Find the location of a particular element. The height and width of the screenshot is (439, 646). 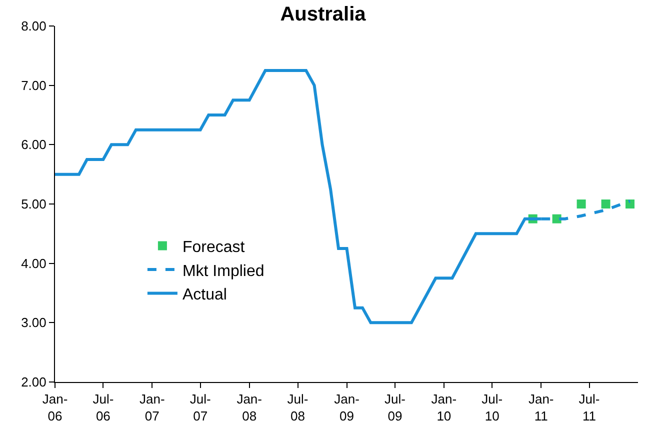

y-tick-label: 6.00 is located at coordinates (33, 144).